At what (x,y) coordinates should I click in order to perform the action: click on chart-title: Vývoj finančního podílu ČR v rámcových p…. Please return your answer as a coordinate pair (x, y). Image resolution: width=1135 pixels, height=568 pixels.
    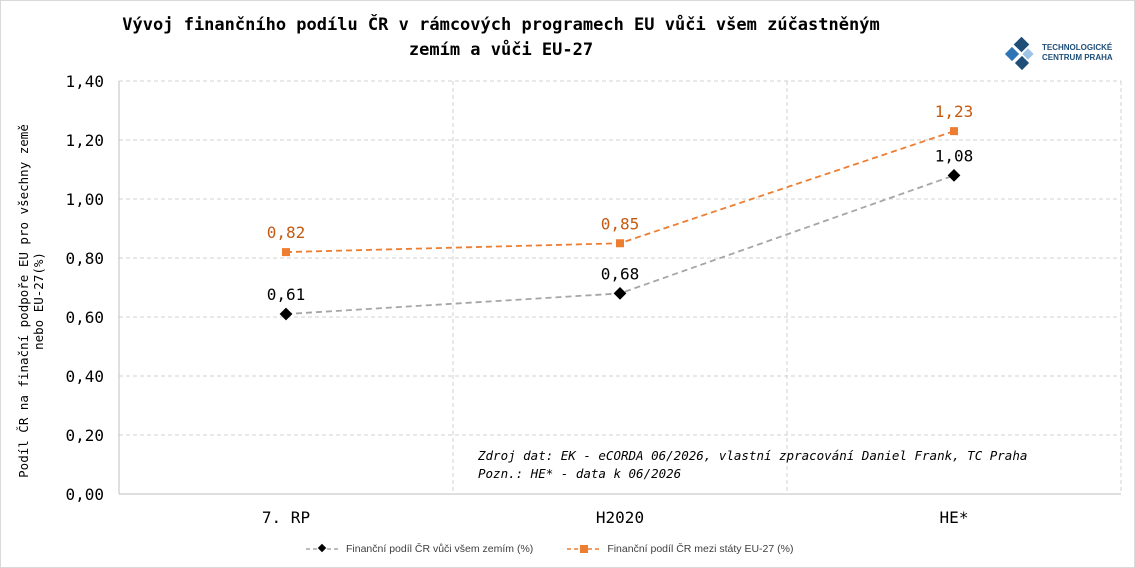
    Looking at the image, I should click on (501, 38).